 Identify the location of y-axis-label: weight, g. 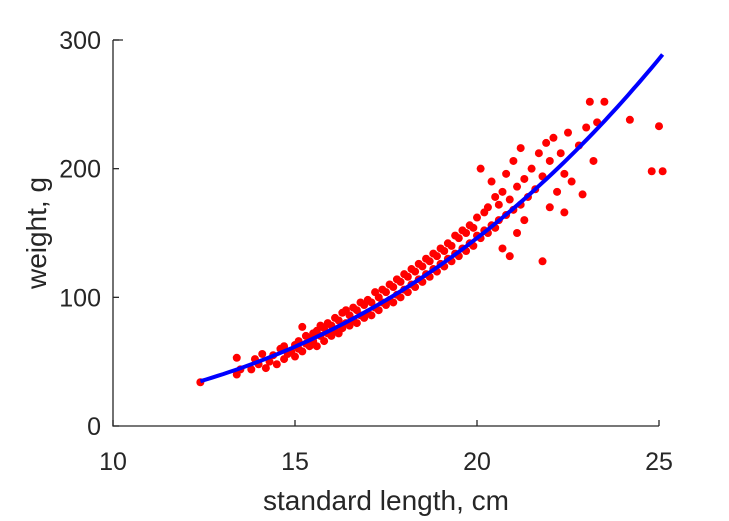
(36, 233).